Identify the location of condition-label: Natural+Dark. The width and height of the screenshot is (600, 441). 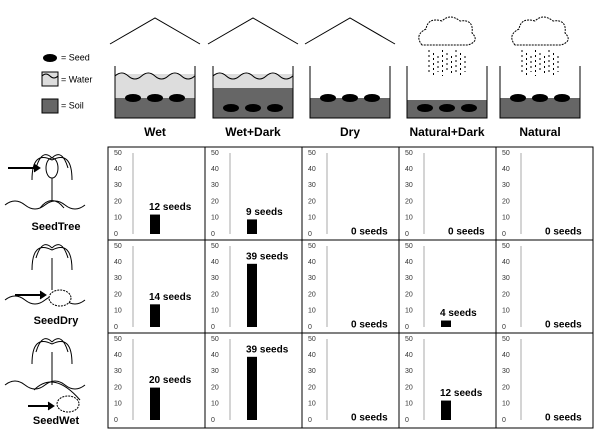
(446, 132).